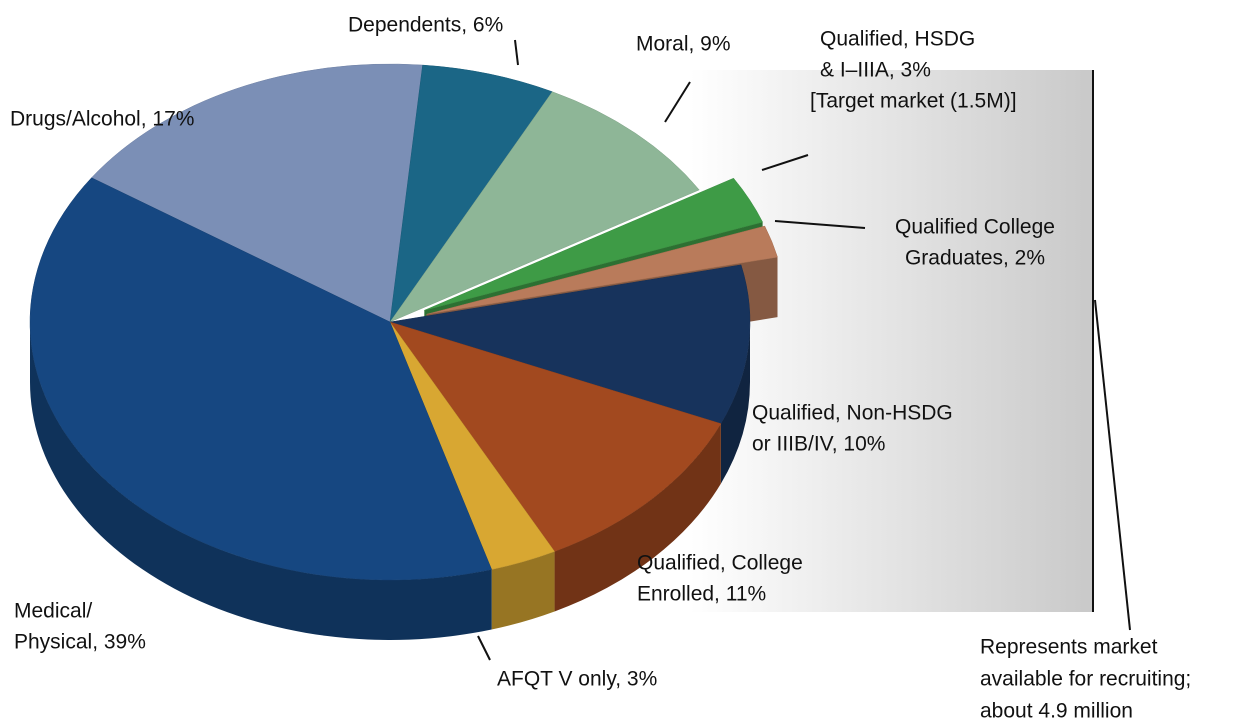 The image size is (1252, 724). I want to click on slice-label: Qualified, Non-HSDG, so click(852, 413).